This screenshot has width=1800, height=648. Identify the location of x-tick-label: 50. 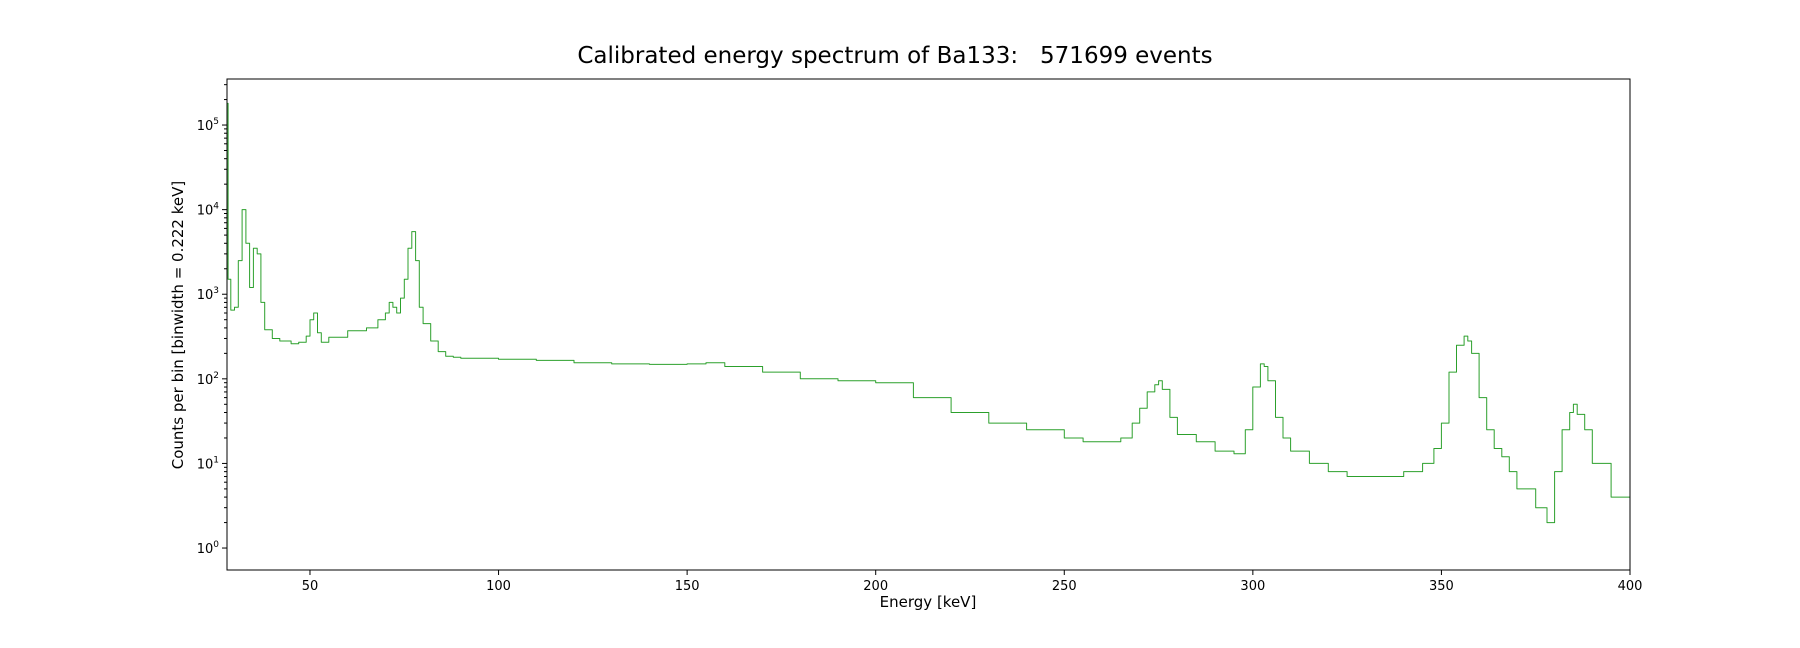
(310, 586).